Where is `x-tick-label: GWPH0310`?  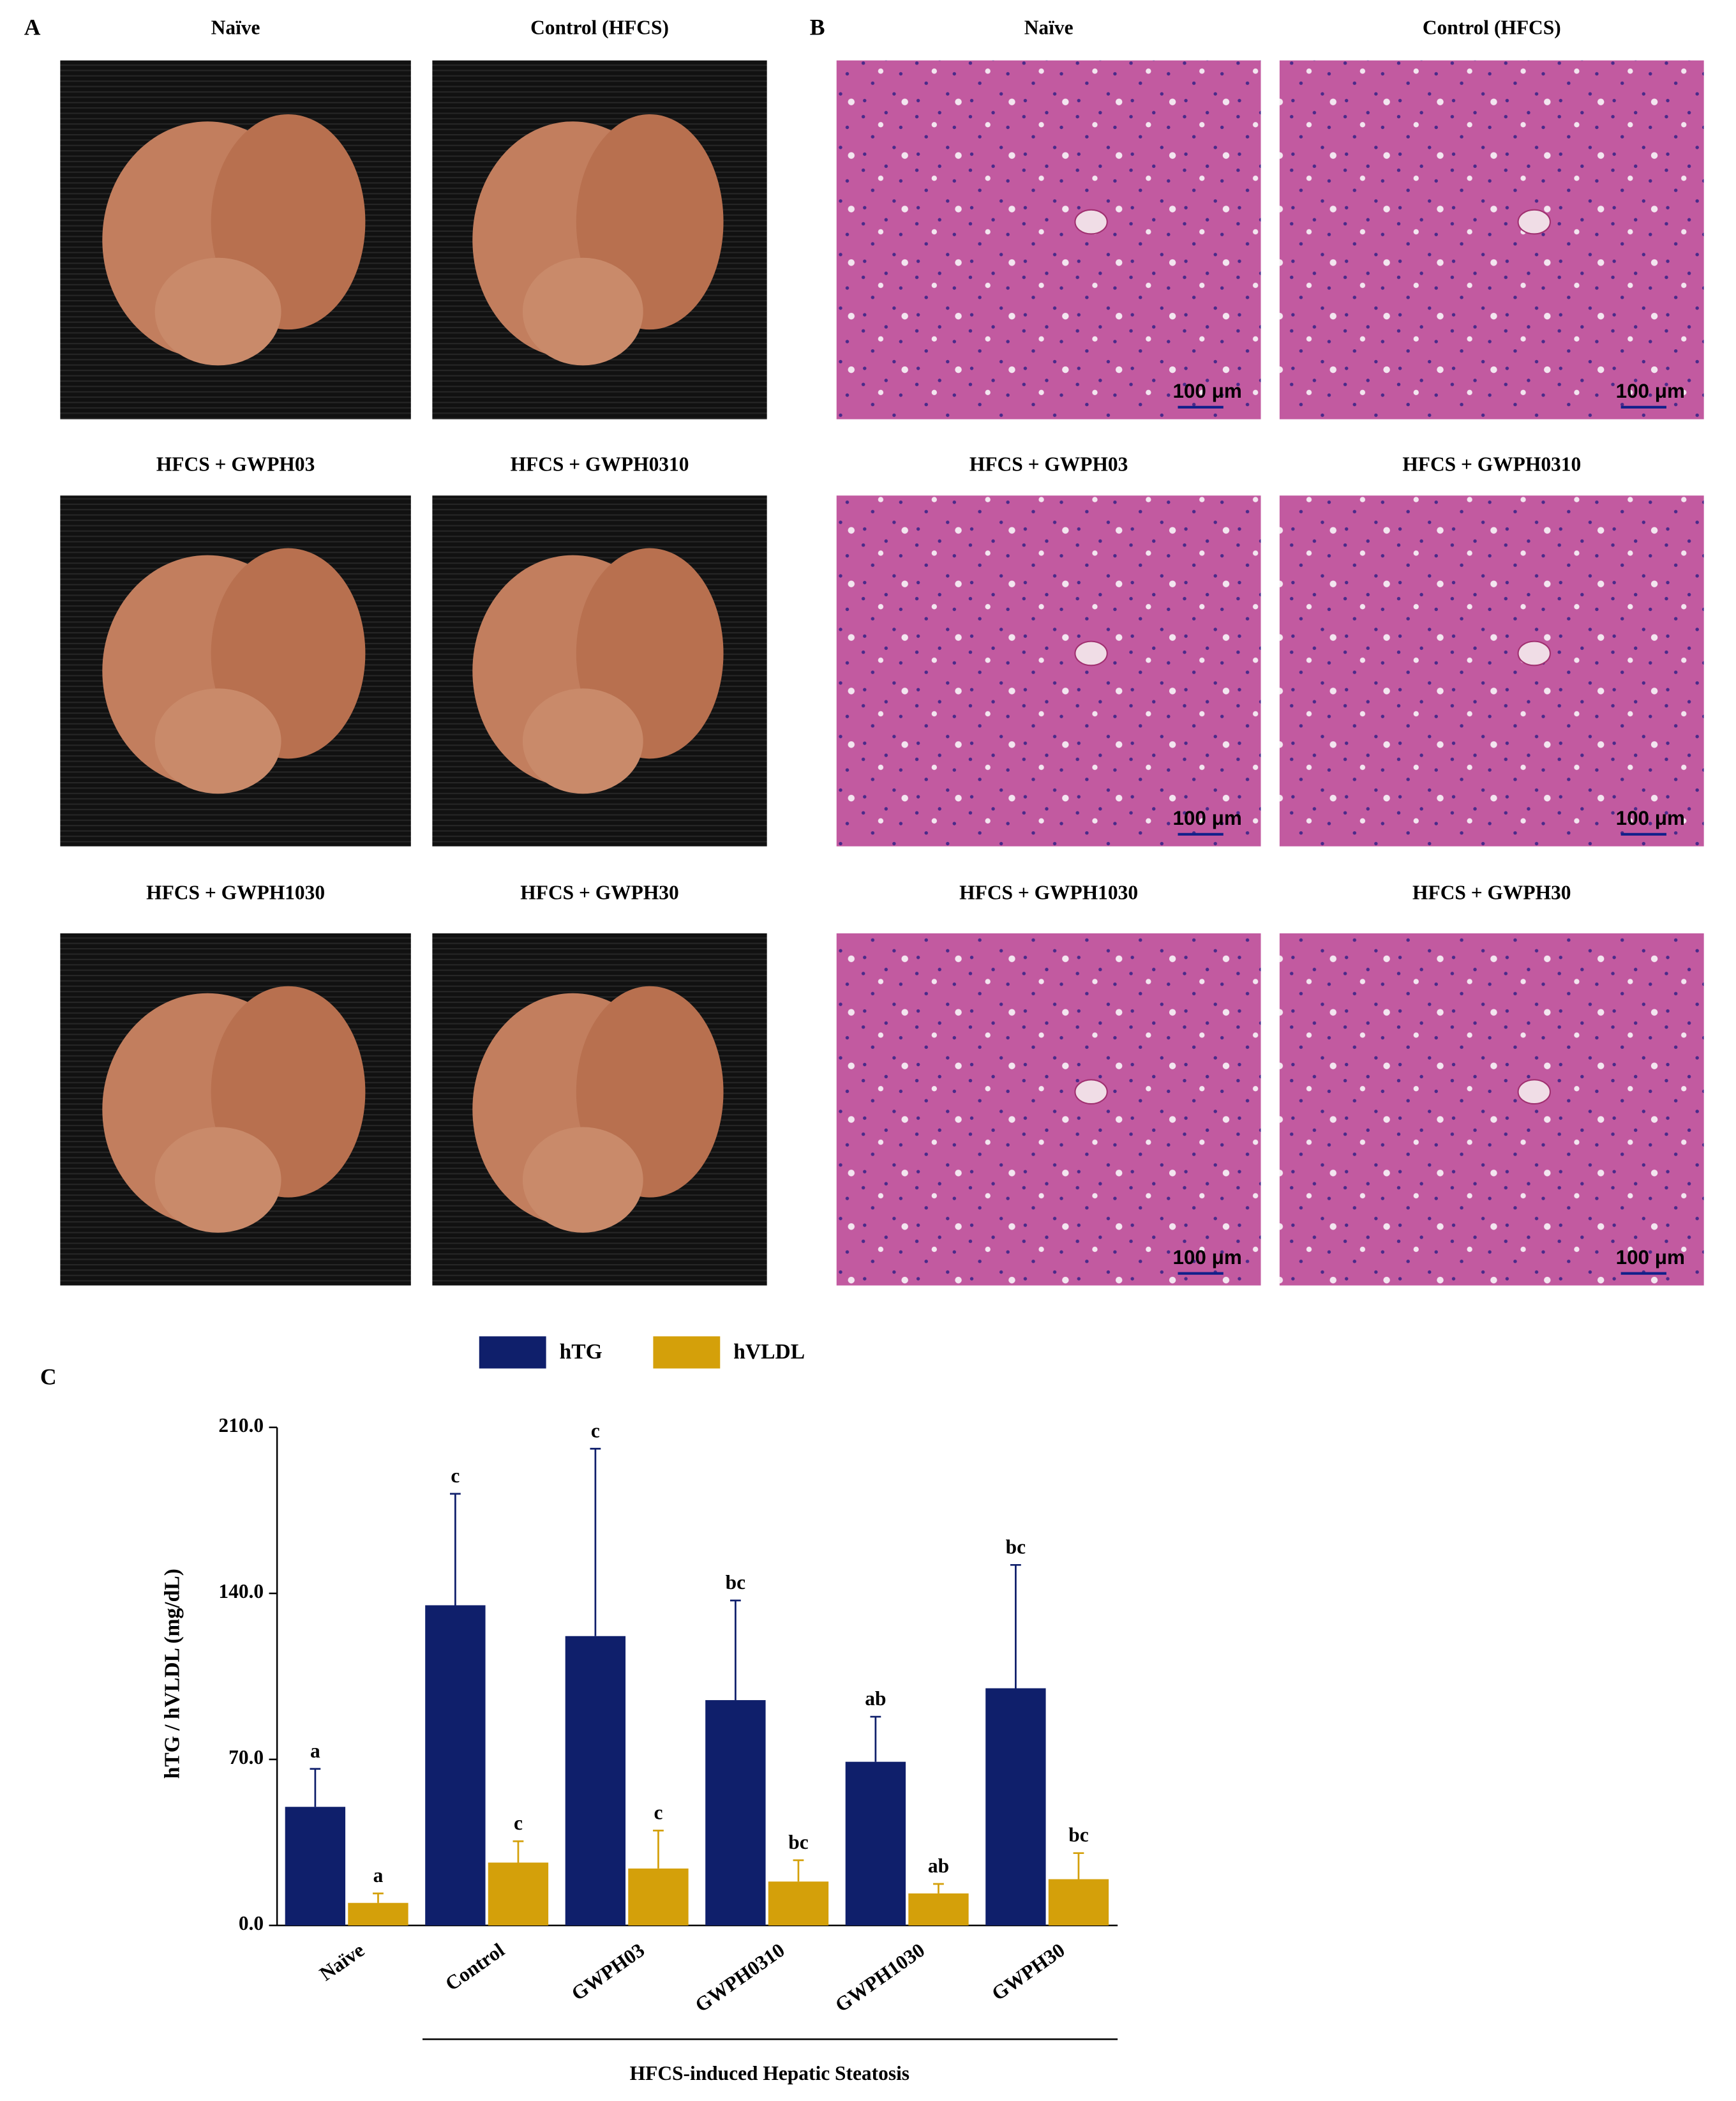 x-tick-label: GWPH0310 is located at coordinates (740, 1978).